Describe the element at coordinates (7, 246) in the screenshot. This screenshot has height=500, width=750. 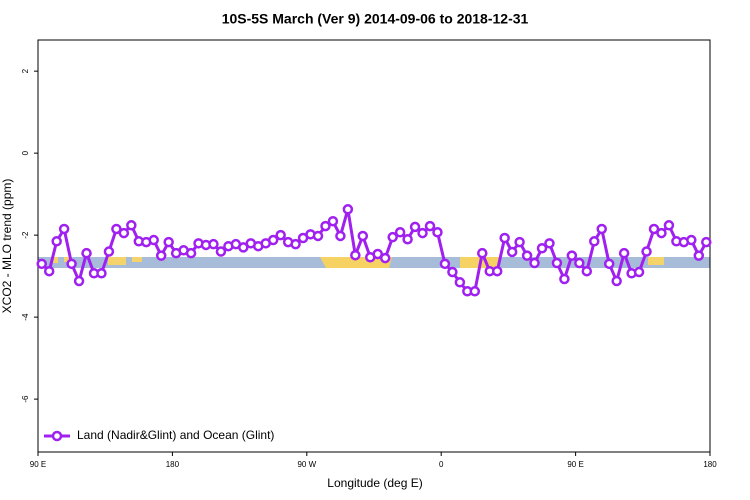
I see `y-axis-label: XCO2 - MLO trend (ppm)` at that location.